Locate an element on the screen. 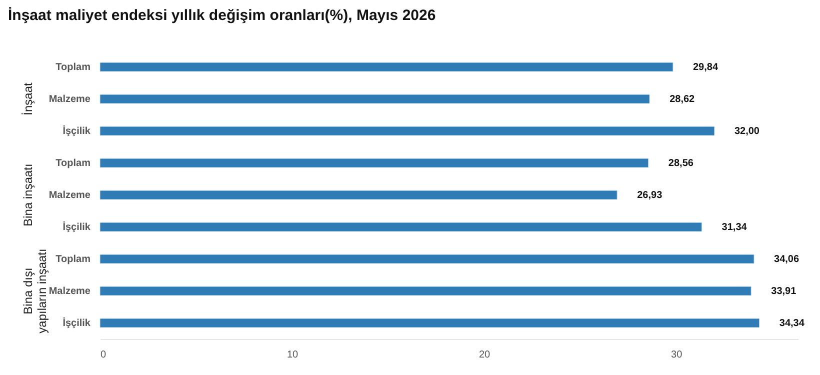 This screenshot has width=820, height=375. data-label: 31,34 is located at coordinates (735, 227).